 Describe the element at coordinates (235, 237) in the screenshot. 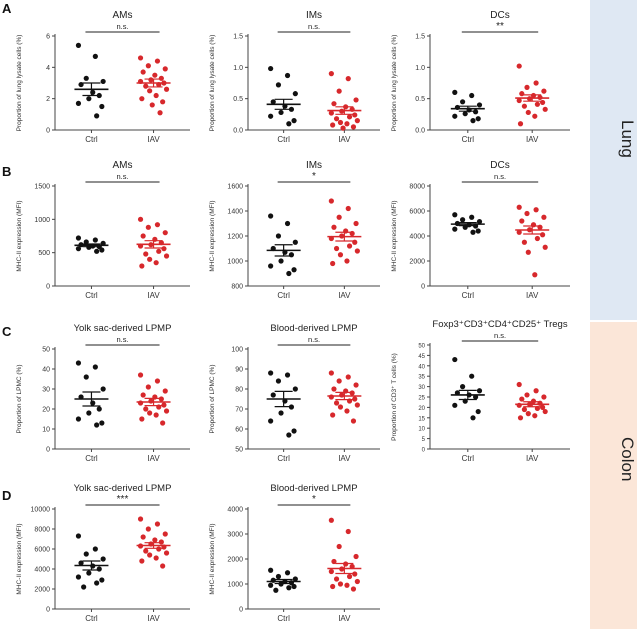

I see `chart-5-y-tick-label: 1200` at that location.